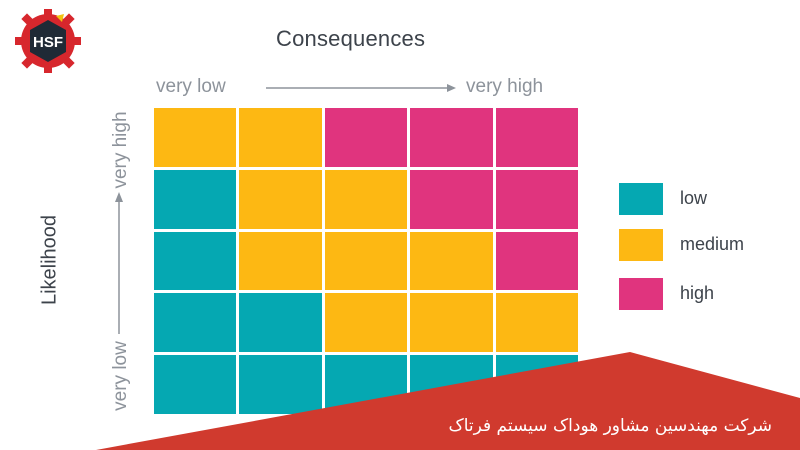 This screenshot has height=450, width=800. What do you see at coordinates (641, 199) in the screenshot?
I see `legend-swatch-low` at bounding box center [641, 199].